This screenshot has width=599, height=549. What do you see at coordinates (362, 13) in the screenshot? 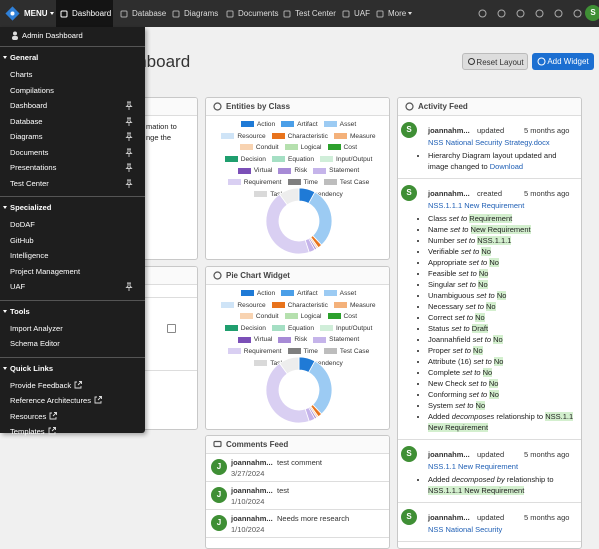
I see `nav-item: UAF` at bounding box center [362, 13].